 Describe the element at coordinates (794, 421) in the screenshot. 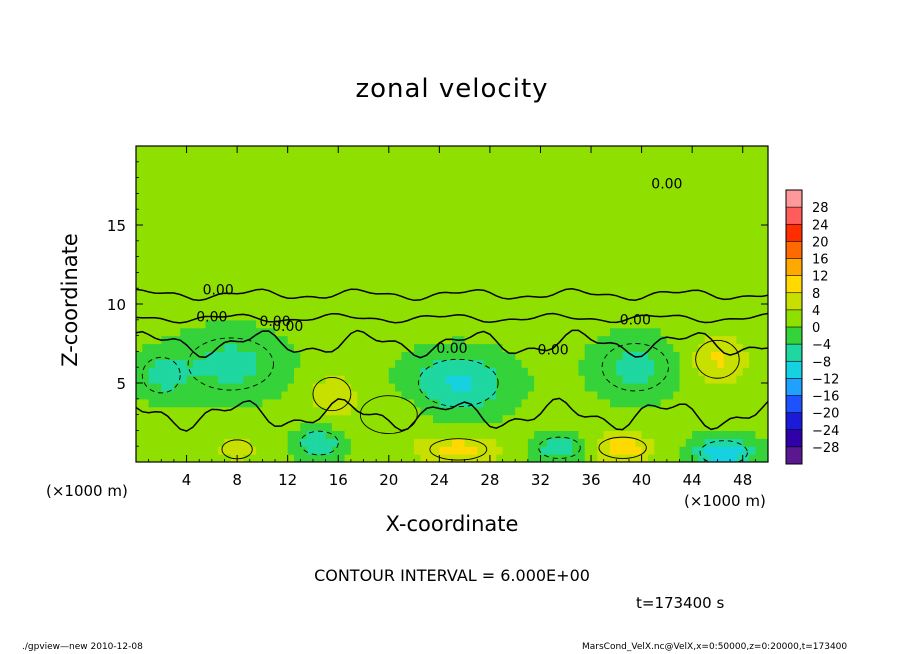

I see `colorbar-swatch` at that location.